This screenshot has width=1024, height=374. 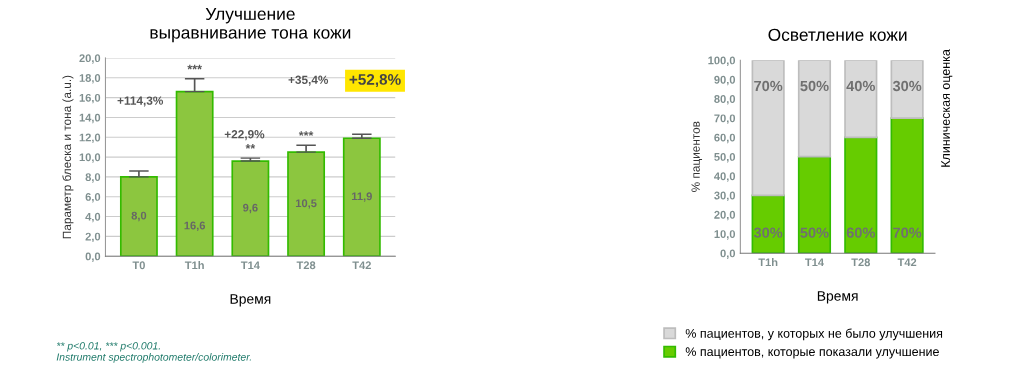 What do you see at coordinates (860, 86) in the screenshot?
I see `data-label: 40%` at bounding box center [860, 86].